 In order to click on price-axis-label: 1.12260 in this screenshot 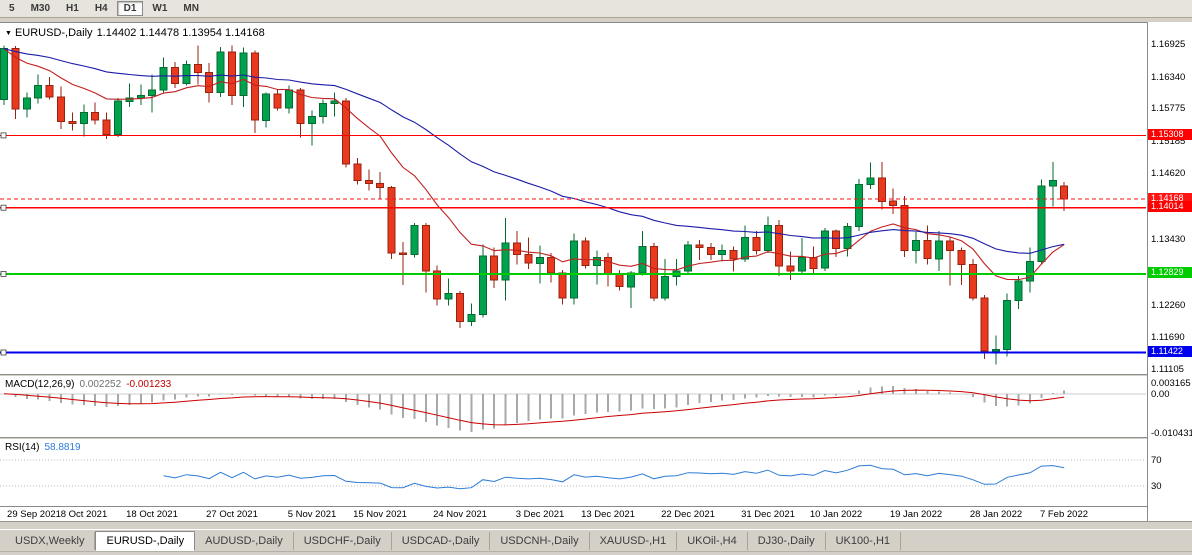, I will do `click(1168, 305)`.